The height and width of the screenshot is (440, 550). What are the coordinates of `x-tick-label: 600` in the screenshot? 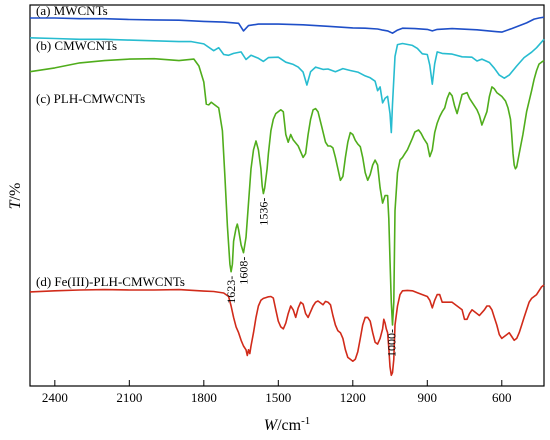 It's located at (502, 397).